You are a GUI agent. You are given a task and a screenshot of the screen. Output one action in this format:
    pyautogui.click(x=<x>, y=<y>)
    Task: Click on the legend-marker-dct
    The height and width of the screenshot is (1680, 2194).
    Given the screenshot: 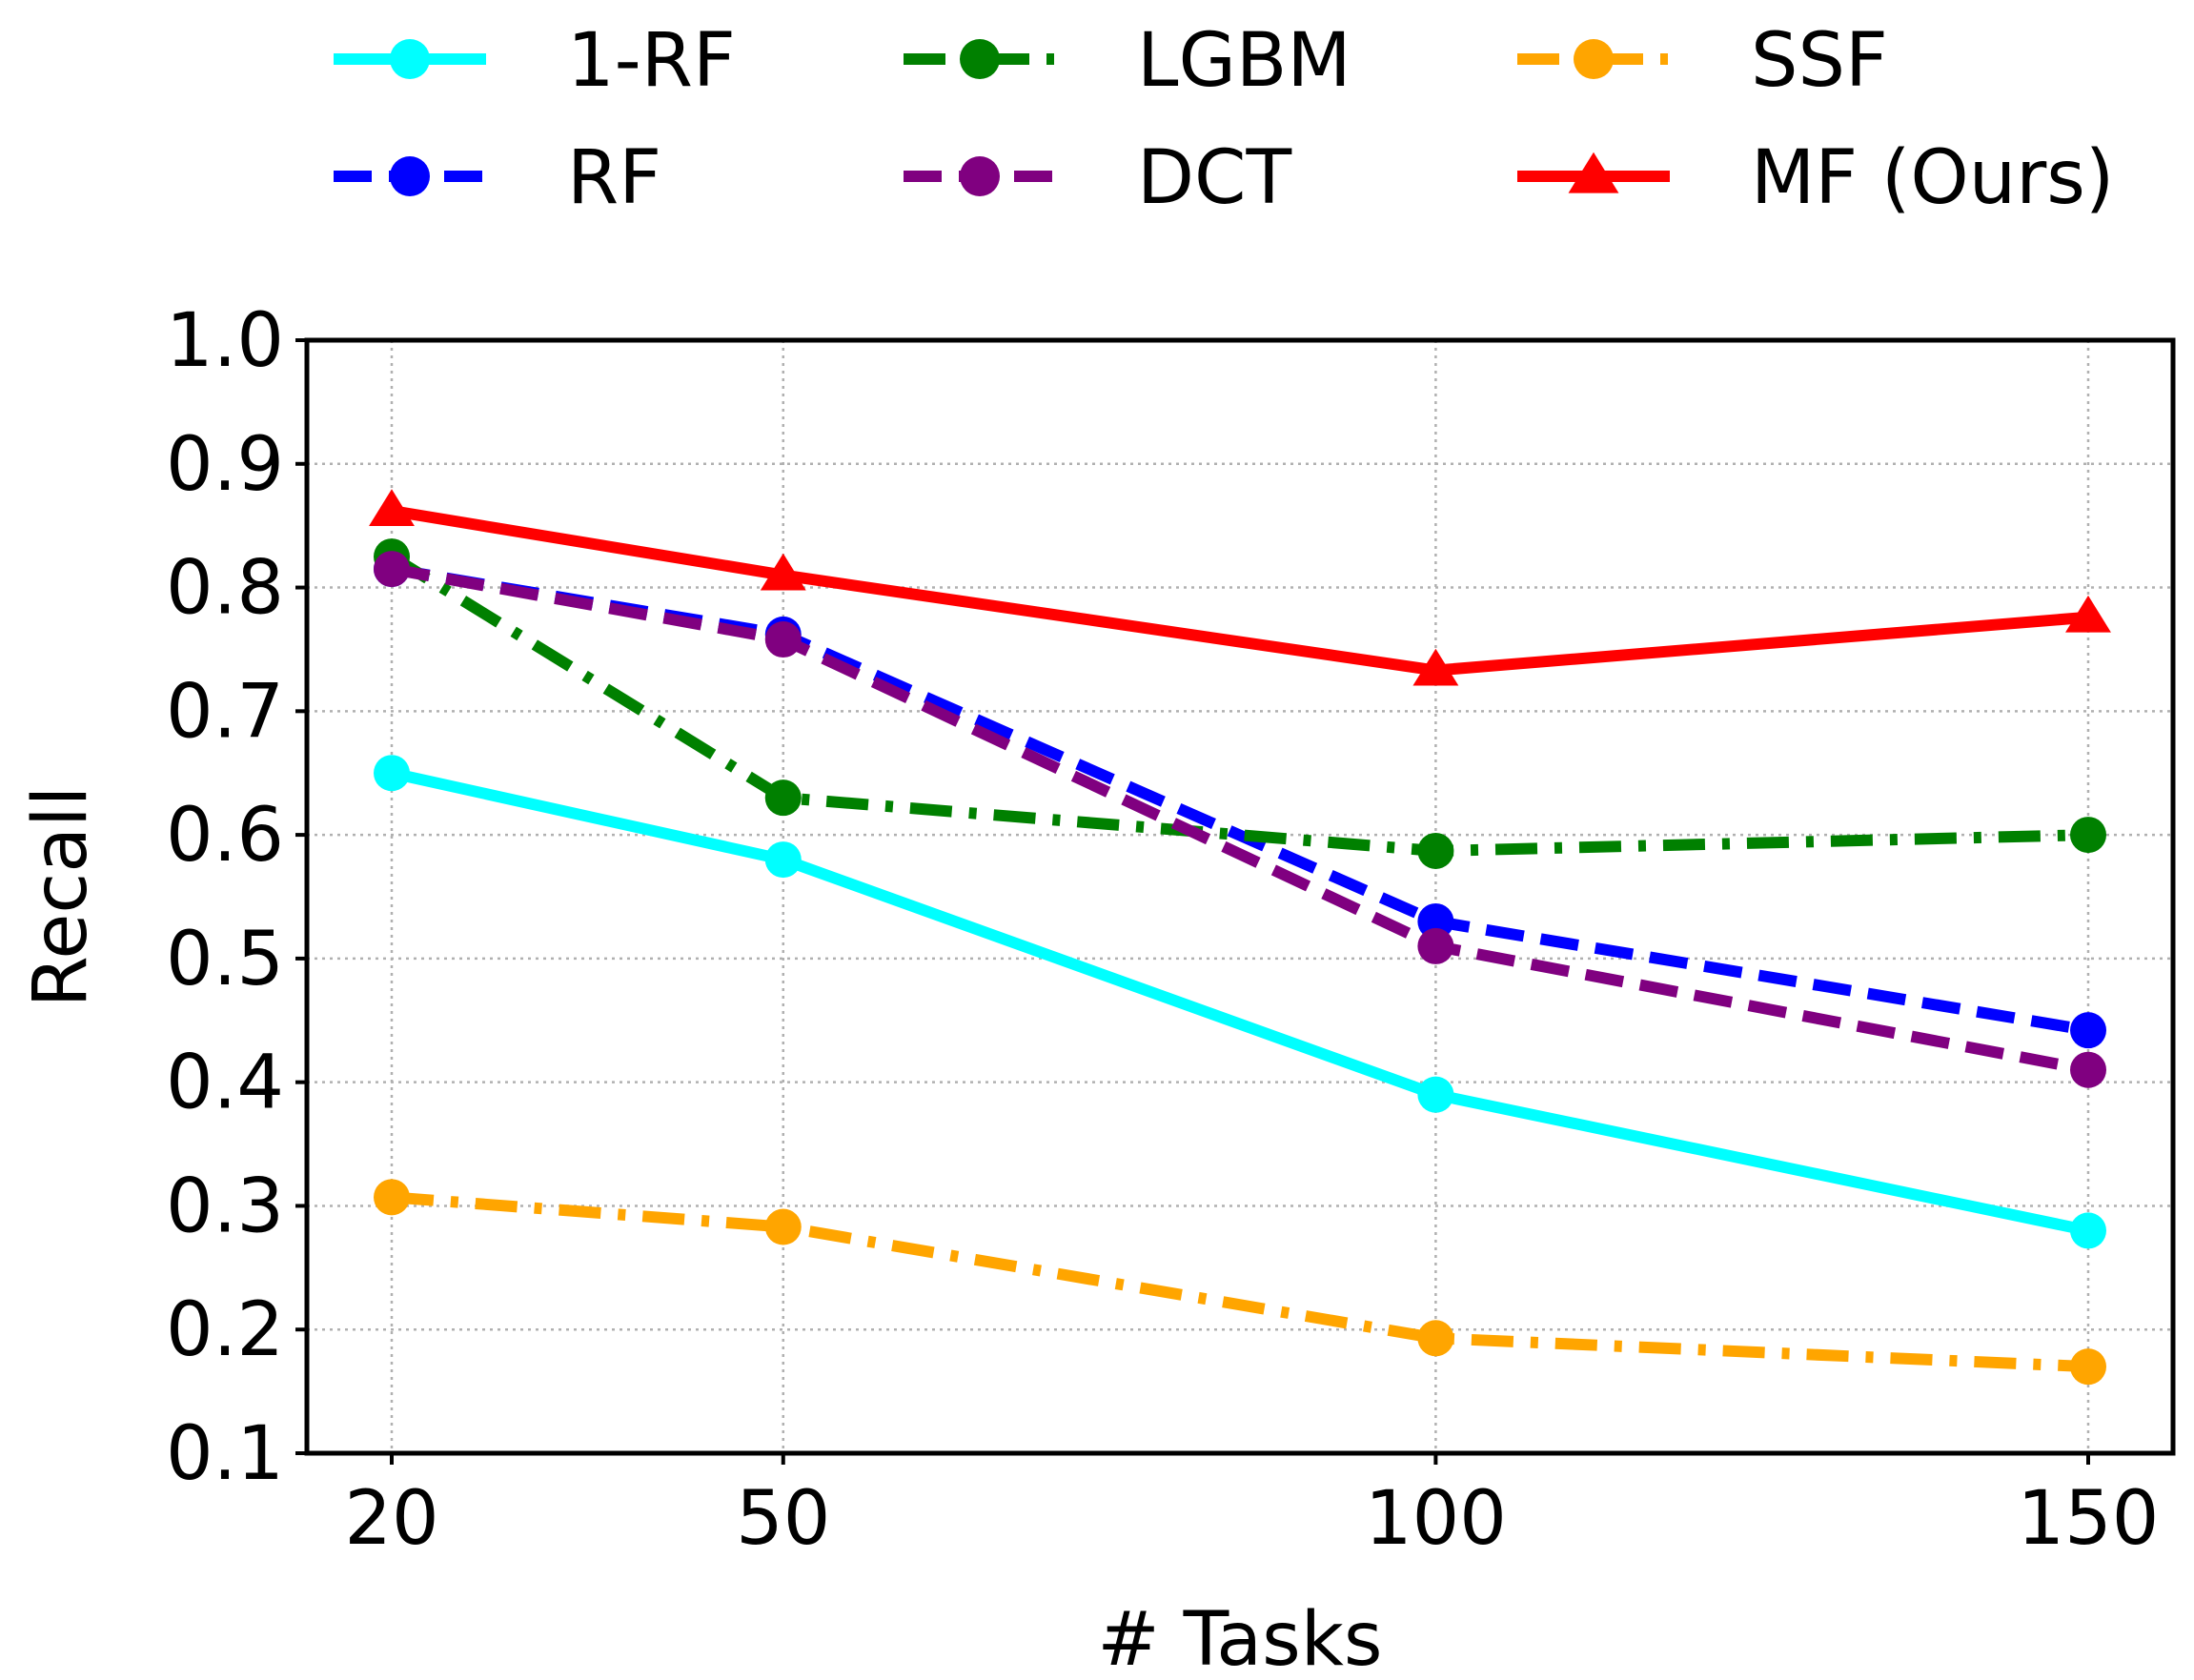 What is the action you would take?
    pyautogui.click(x=980, y=176)
    